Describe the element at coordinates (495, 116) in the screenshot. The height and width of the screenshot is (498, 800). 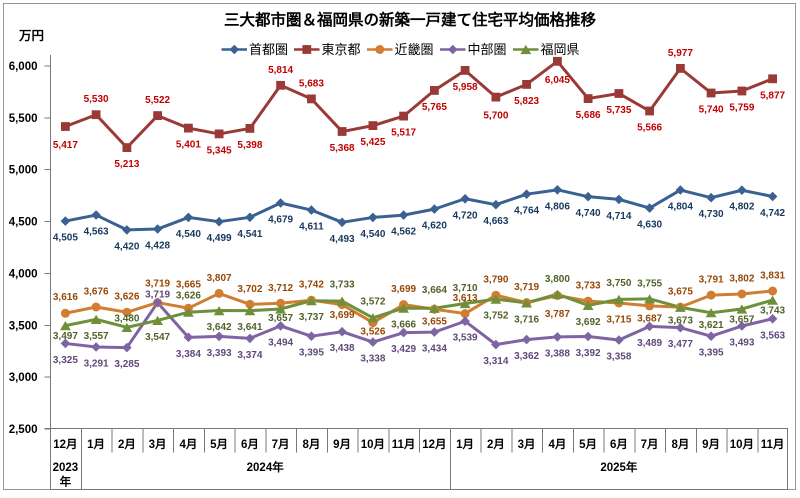
I see `svg-text: 5,700` at that location.